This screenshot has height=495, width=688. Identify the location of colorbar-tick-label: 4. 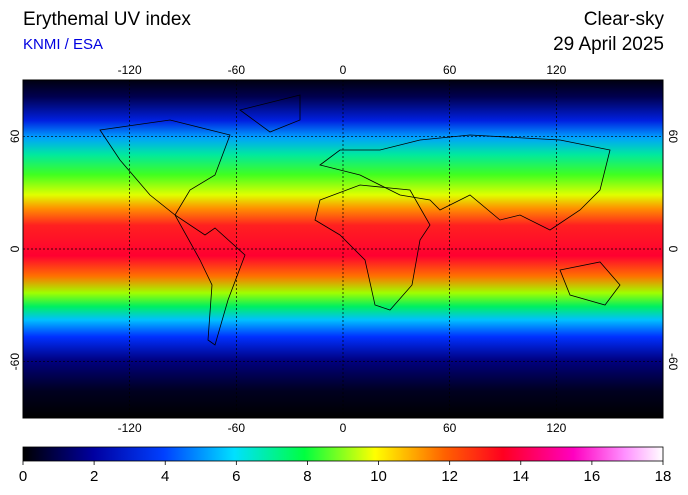
(165, 476).